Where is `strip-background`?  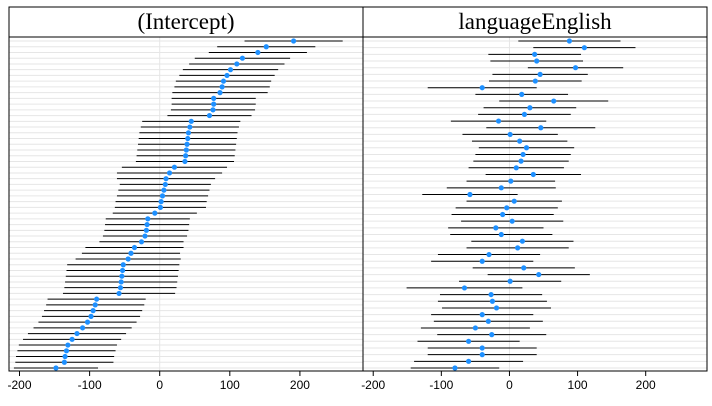
strip-background is located at coordinates (535, 22).